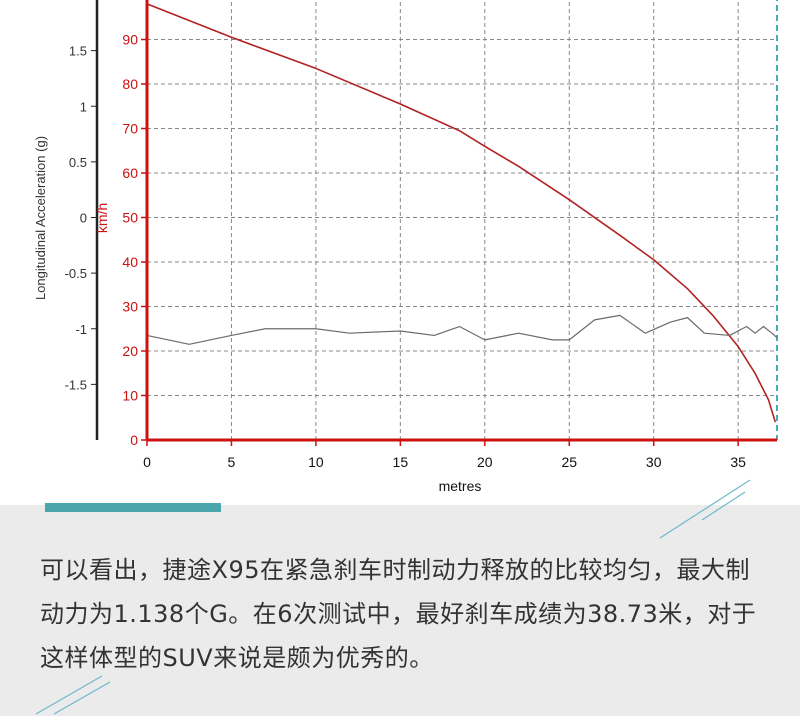 This screenshot has width=800, height=716. What do you see at coordinates (316, 462) in the screenshot?
I see `x-tick-label: 10` at bounding box center [316, 462].